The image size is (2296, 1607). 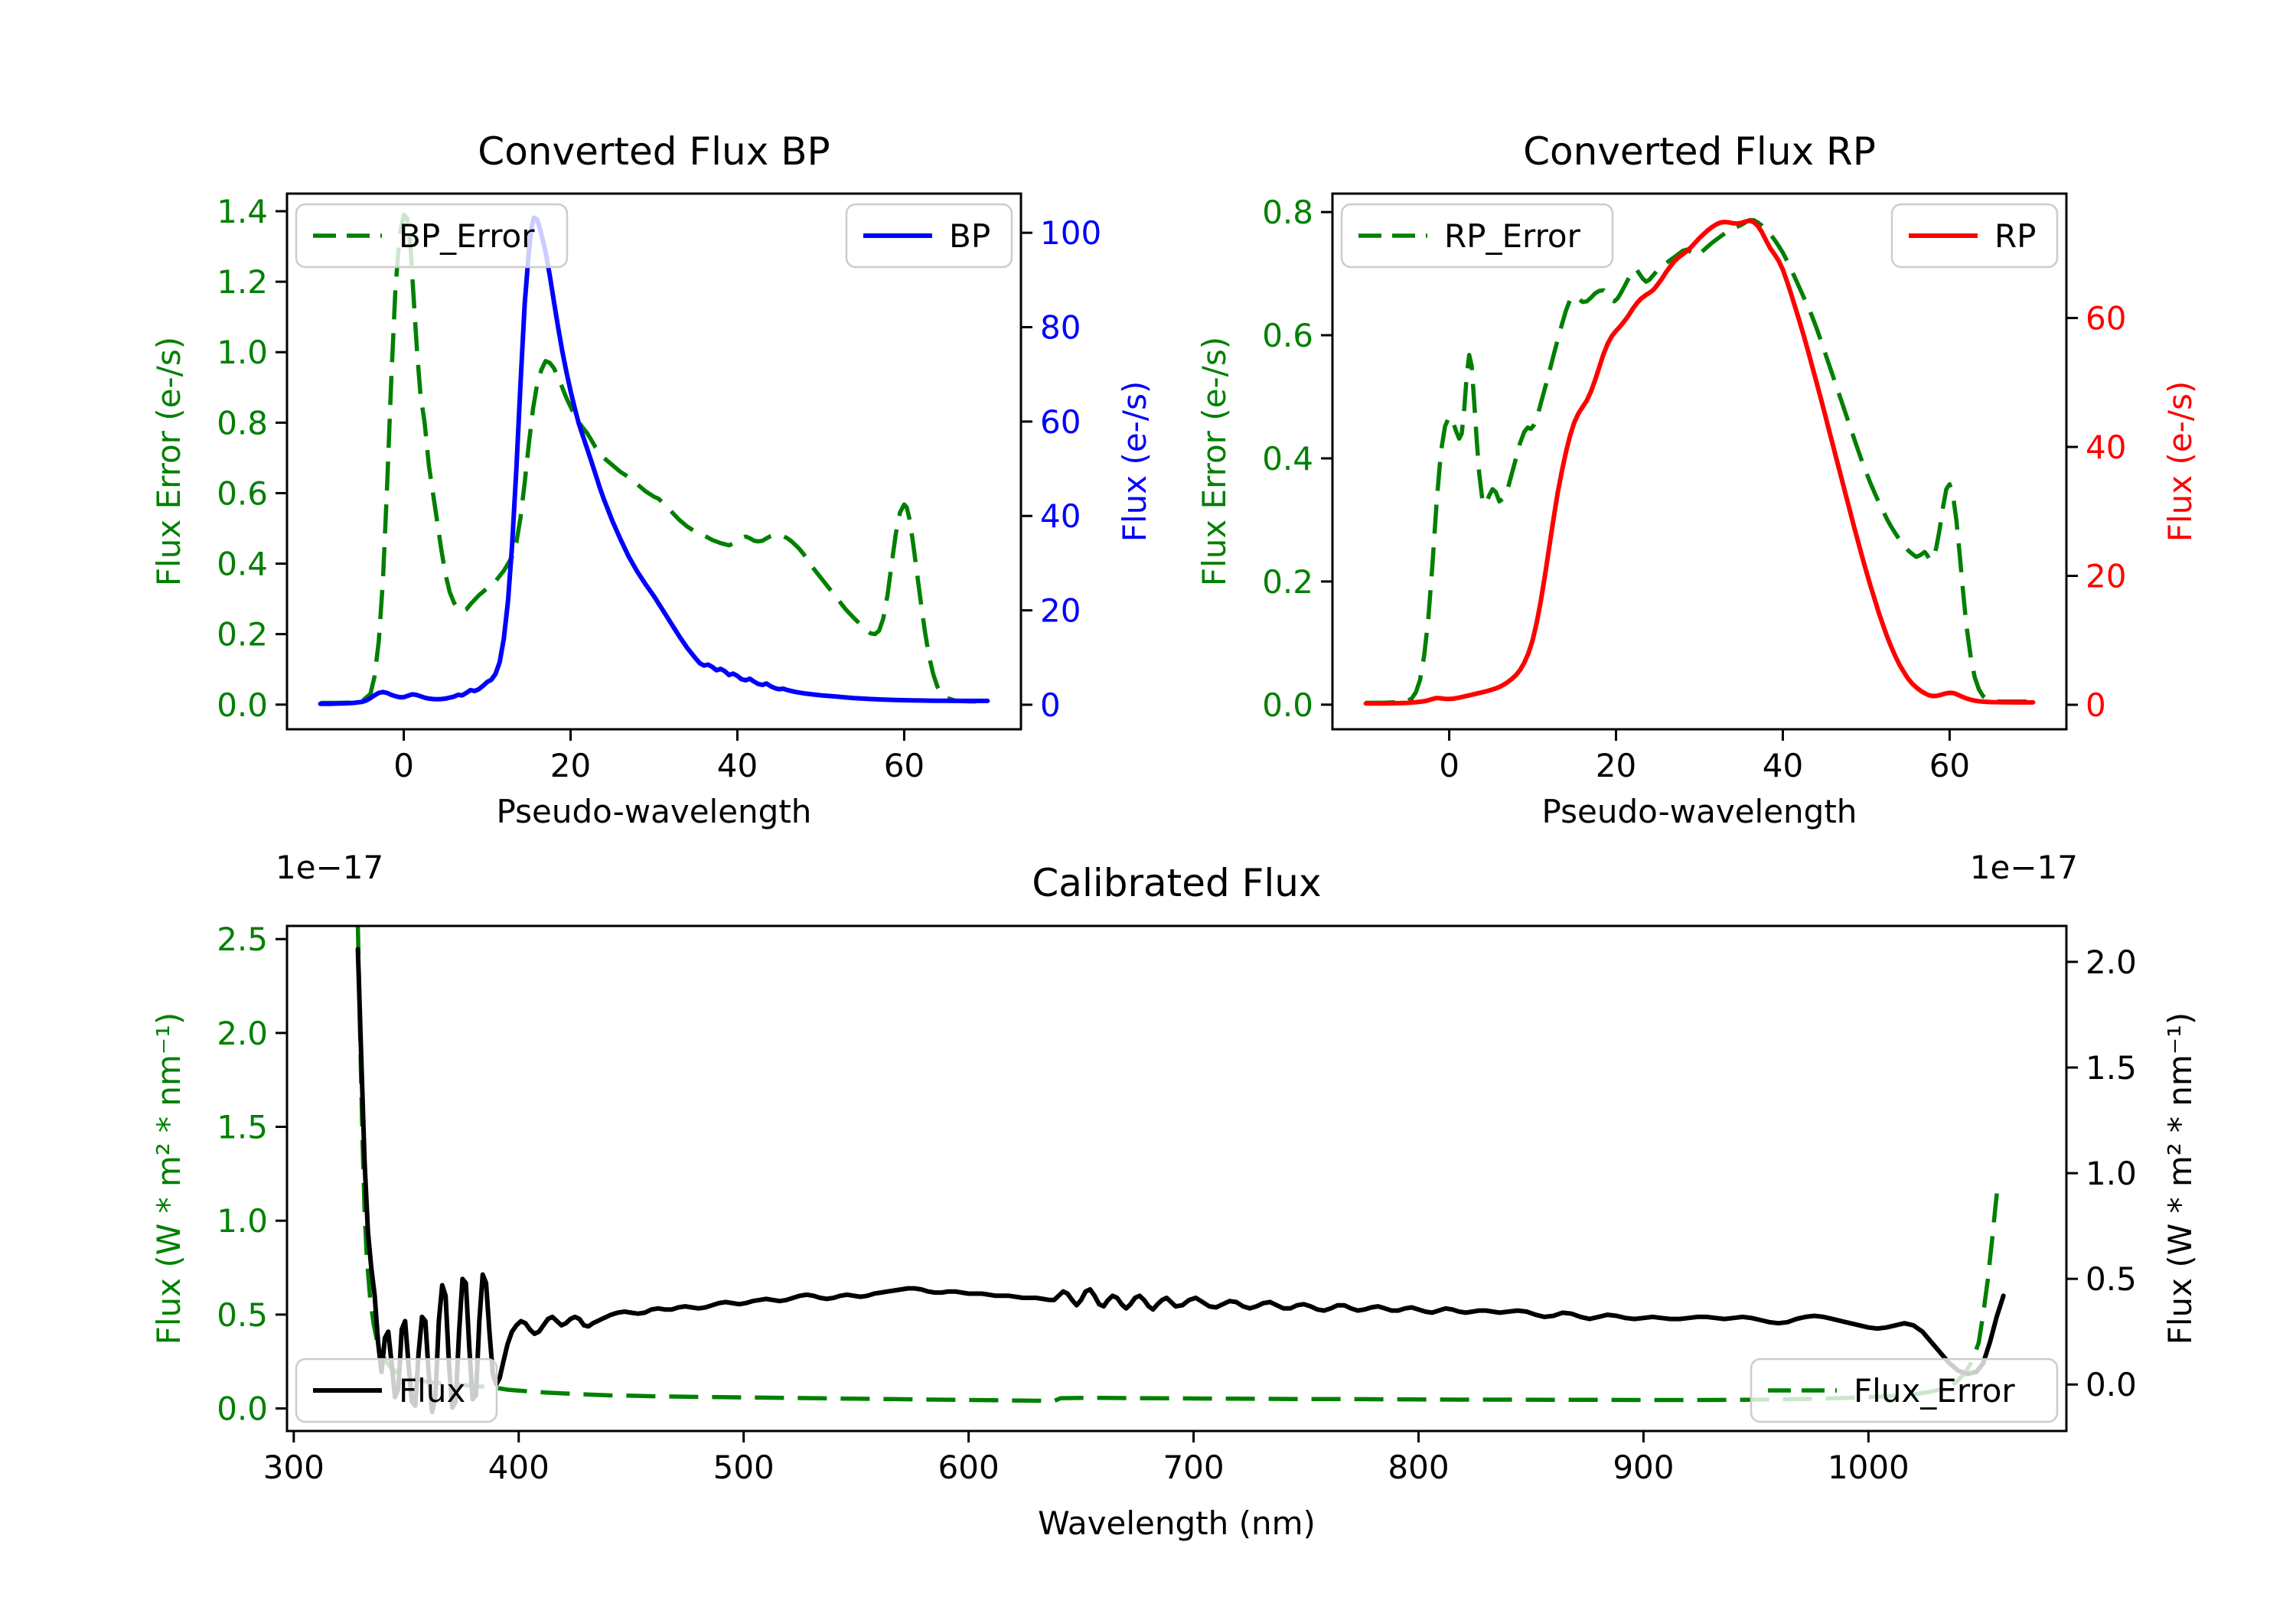 I want to click on series-BP_Error, so click(x=654, y=459).